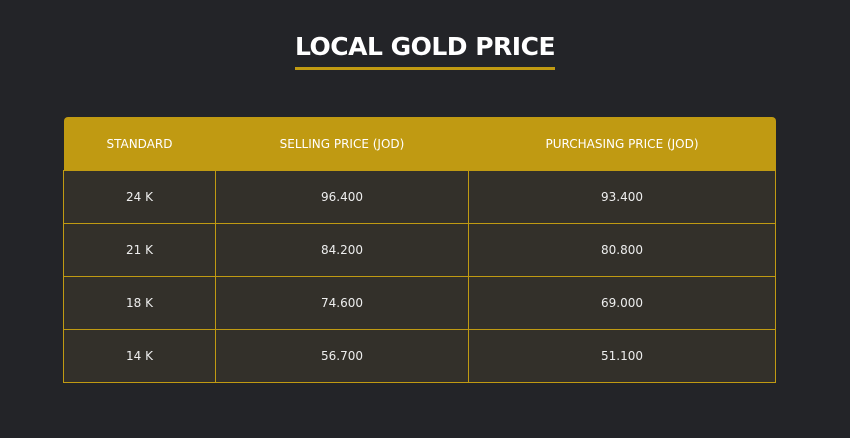  I want to click on selling-price-cell: 96.400, so click(342, 197).